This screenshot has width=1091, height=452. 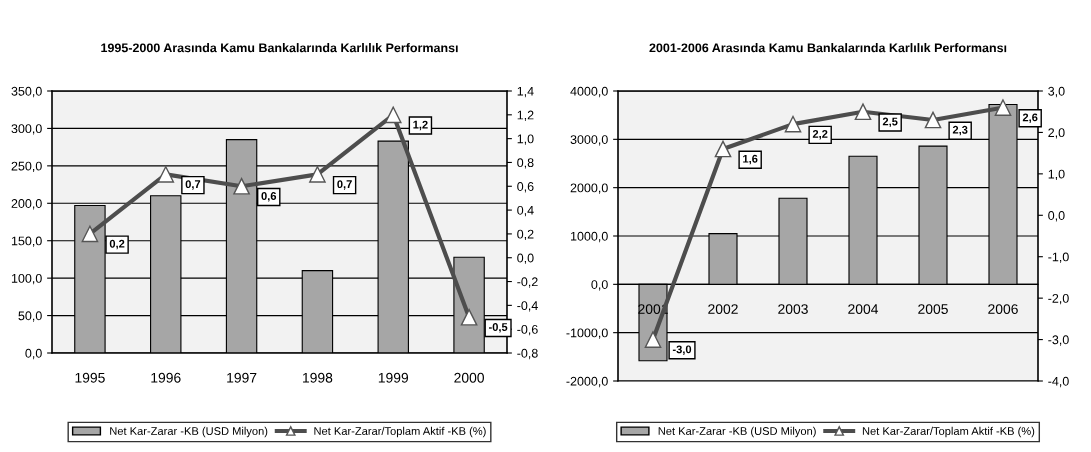 I want to click on x-tick-label: 2006, so click(x=1003, y=309).